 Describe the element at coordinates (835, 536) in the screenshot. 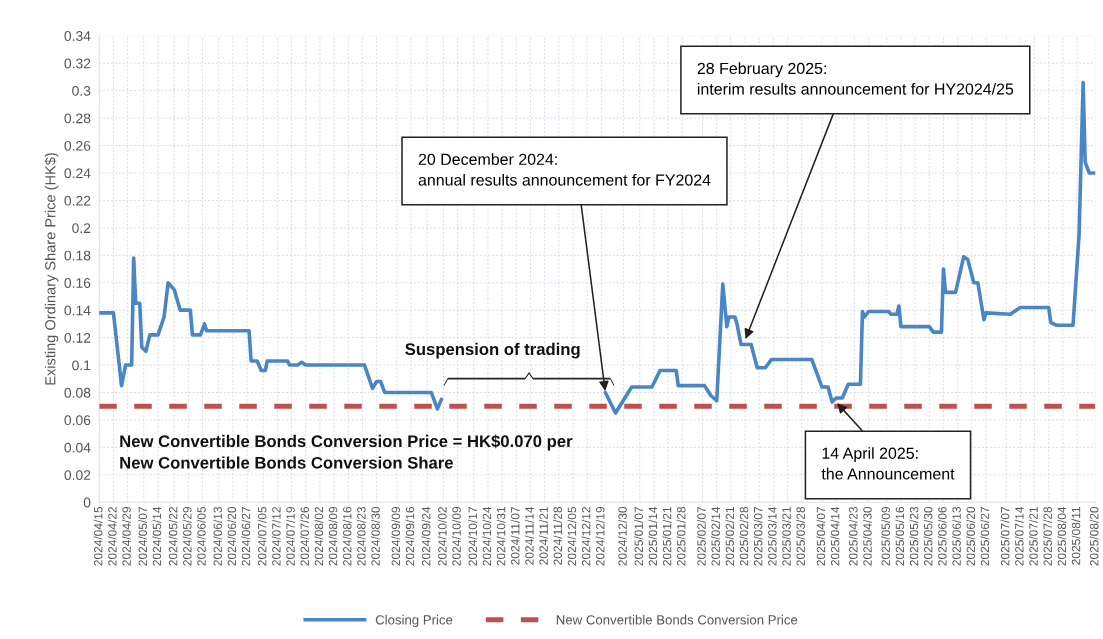

I see `x-tick-label: 2025/04/14` at that location.